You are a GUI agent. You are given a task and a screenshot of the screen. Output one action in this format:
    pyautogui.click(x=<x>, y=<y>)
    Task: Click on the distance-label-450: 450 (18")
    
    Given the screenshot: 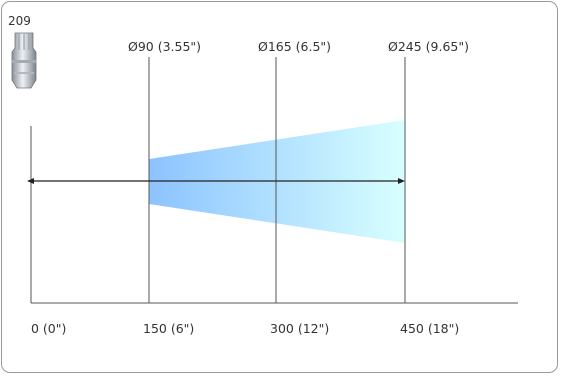 What is the action you would take?
    pyautogui.click(x=429, y=328)
    